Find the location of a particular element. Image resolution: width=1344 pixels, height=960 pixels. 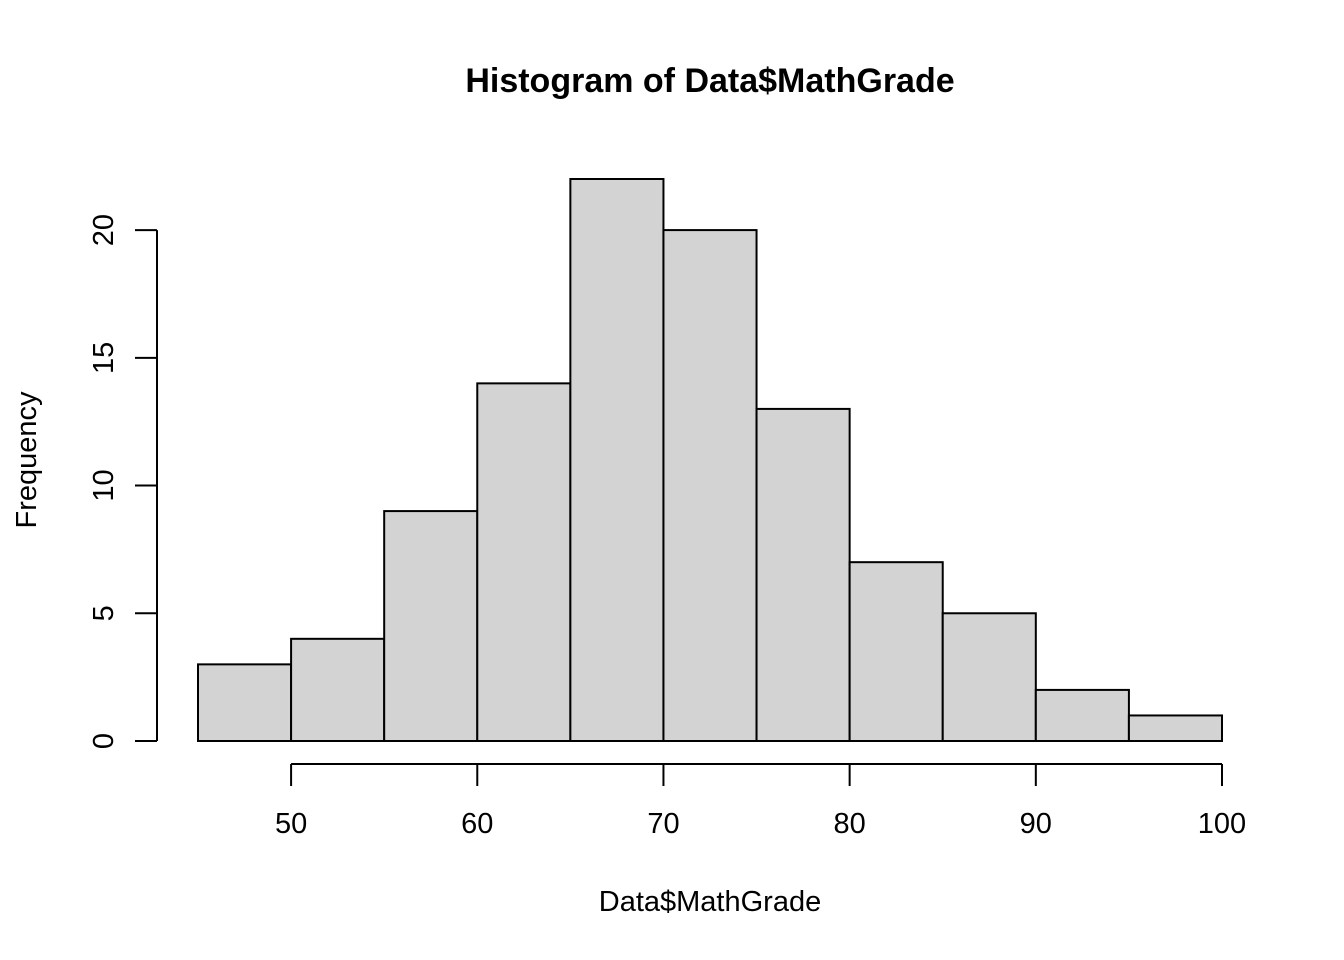

x-tick-label: 90 is located at coordinates (1036, 824).